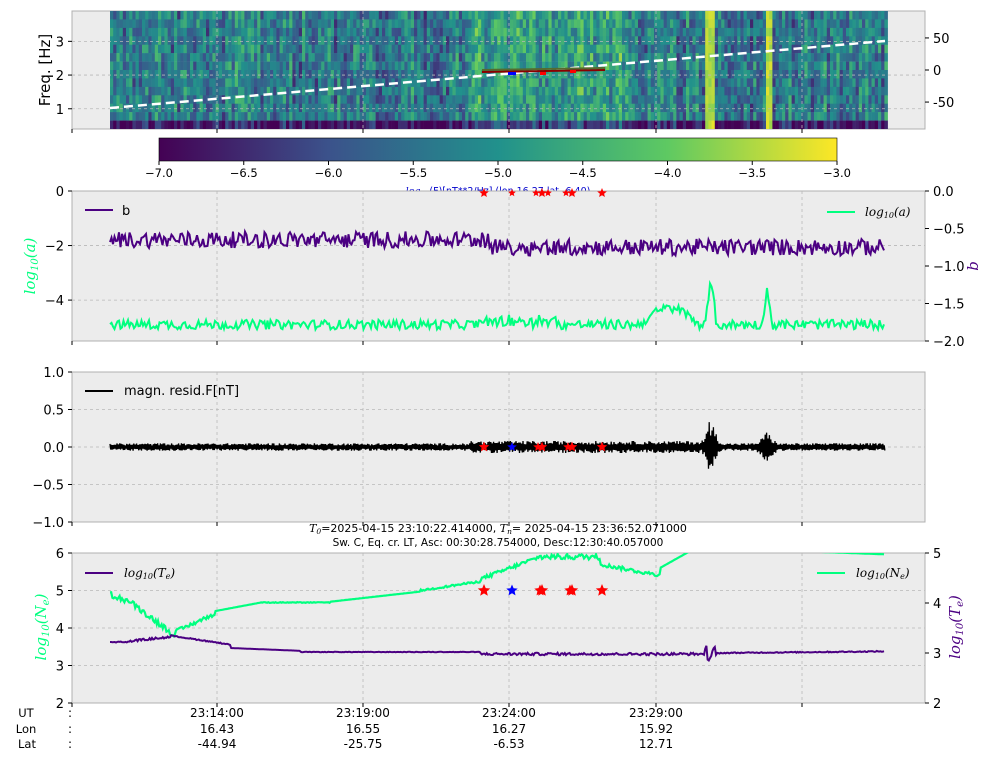  I want to click on colorbar-tick-label: −4.5, so click(583, 173).